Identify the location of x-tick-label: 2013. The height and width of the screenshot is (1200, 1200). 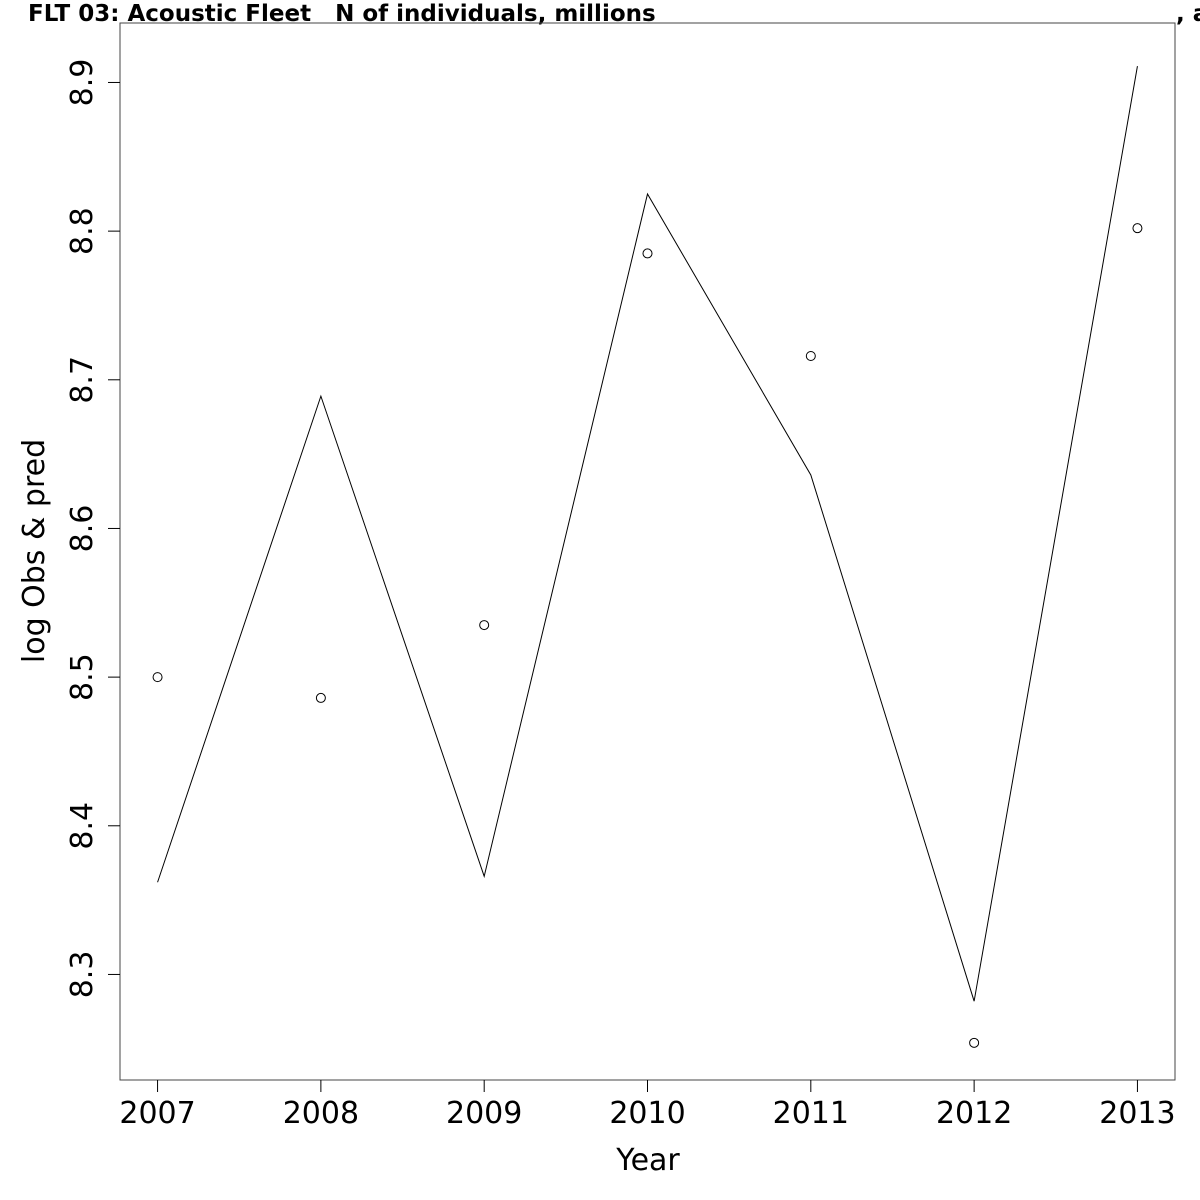
(1137, 1113).